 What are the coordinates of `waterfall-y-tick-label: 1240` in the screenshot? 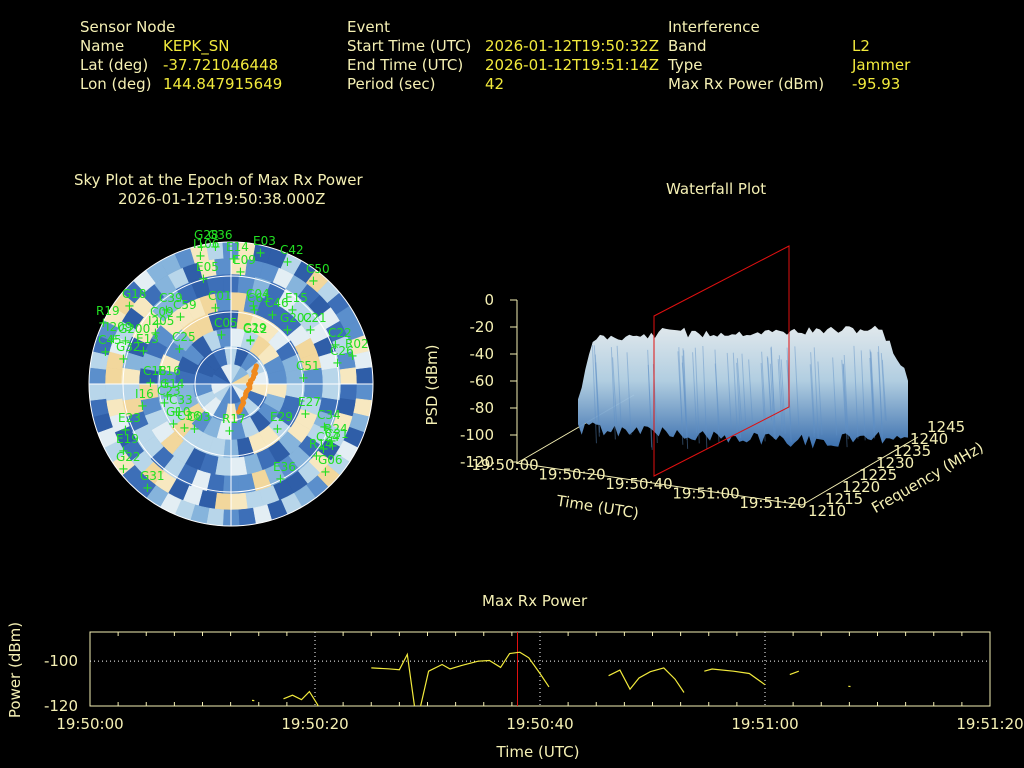 It's located at (929, 439).